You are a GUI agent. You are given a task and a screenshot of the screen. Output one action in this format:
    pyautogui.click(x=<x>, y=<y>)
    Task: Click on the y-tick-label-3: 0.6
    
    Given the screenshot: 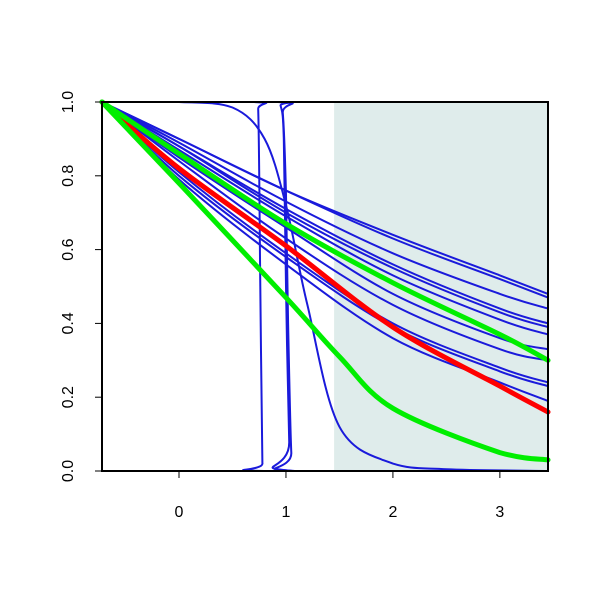 What is the action you would take?
    pyautogui.click(x=68, y=249)
    